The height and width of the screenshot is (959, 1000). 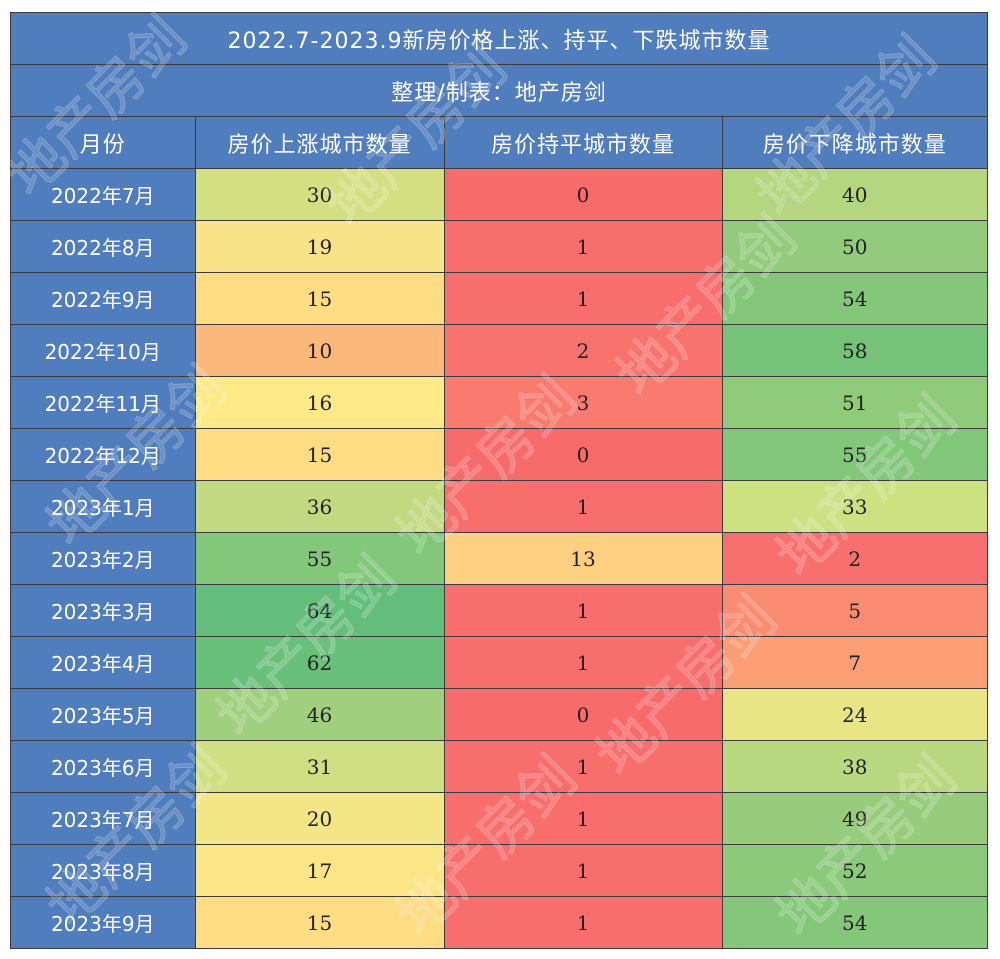 What do you see at coordinates (854, 506) in the screenshot?
I see `falling-count-cell: 33` at bounding box center [854, 506].